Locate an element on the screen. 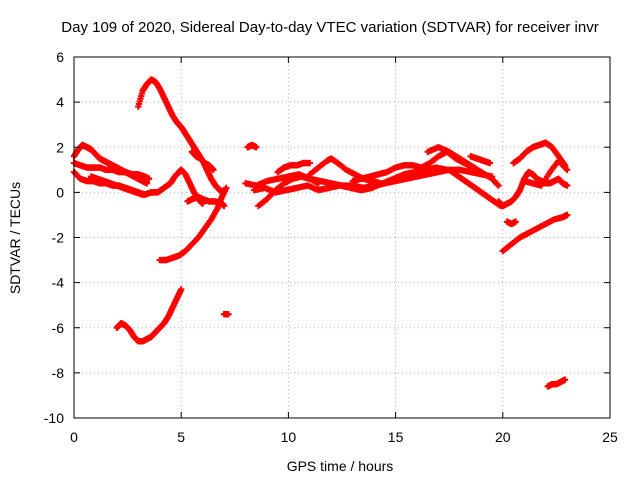 Image resolution: width=640 pixels, height=480 pixels. y-tick-label: 2 is located at coordinates (60, 147).